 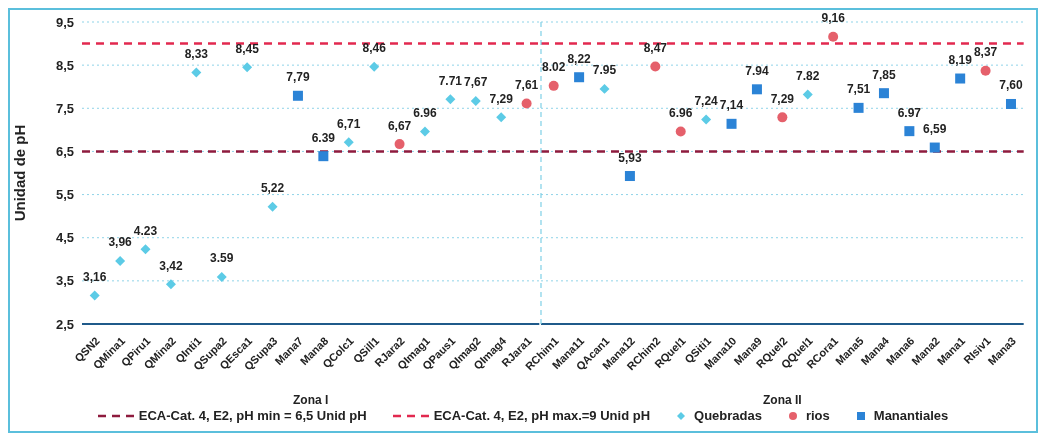 I want to click on y-tick-label: 8,5, so click(x=64, y=65).